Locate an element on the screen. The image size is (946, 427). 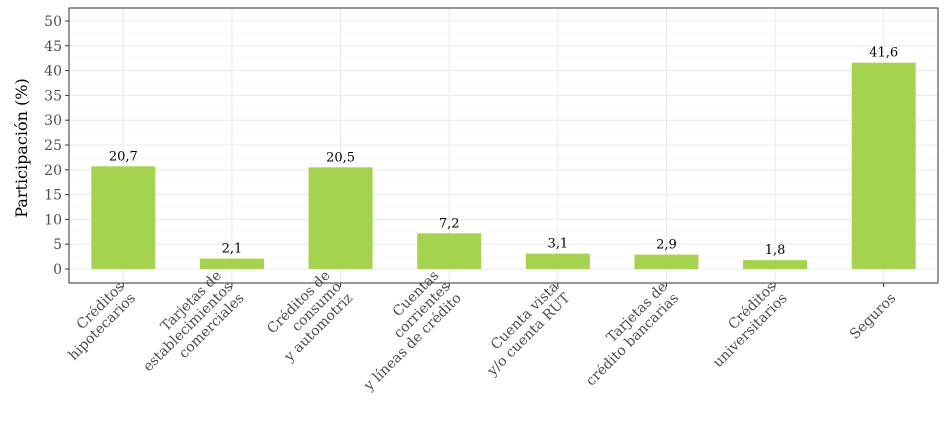
y-tick-label: 20 is located at coordinates (53, 171).